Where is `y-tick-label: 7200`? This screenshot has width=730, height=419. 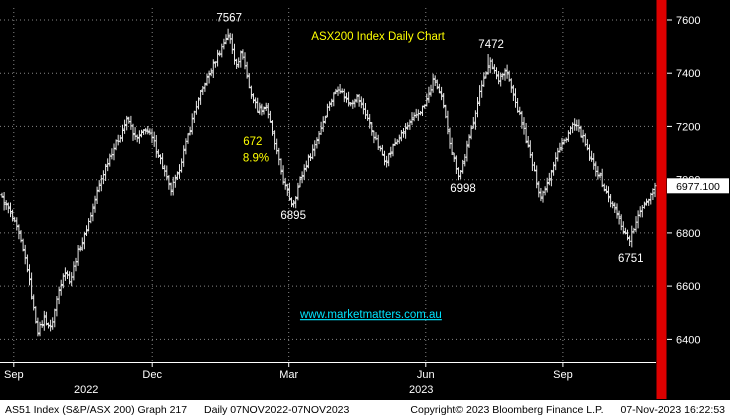 y-tick-label: 7200 is located at coordinates (688, 127).